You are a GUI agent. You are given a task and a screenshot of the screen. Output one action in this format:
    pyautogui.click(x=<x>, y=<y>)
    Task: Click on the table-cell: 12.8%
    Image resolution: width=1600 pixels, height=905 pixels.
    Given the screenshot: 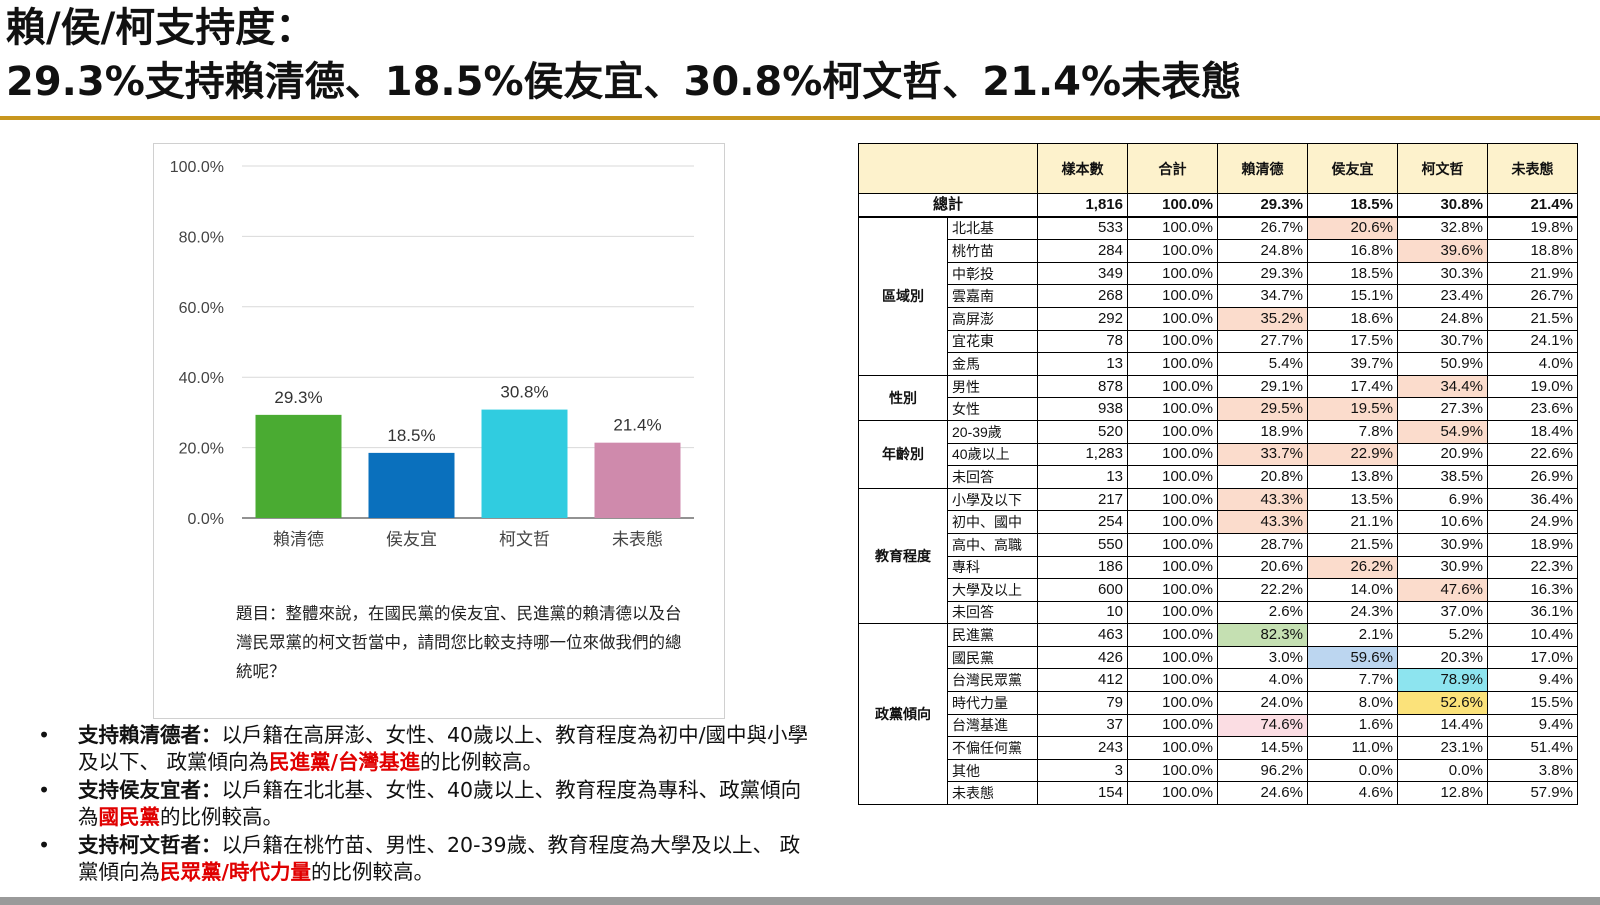 What is the action you would take?
    pyautogui.click(x=1442, y=793)
    